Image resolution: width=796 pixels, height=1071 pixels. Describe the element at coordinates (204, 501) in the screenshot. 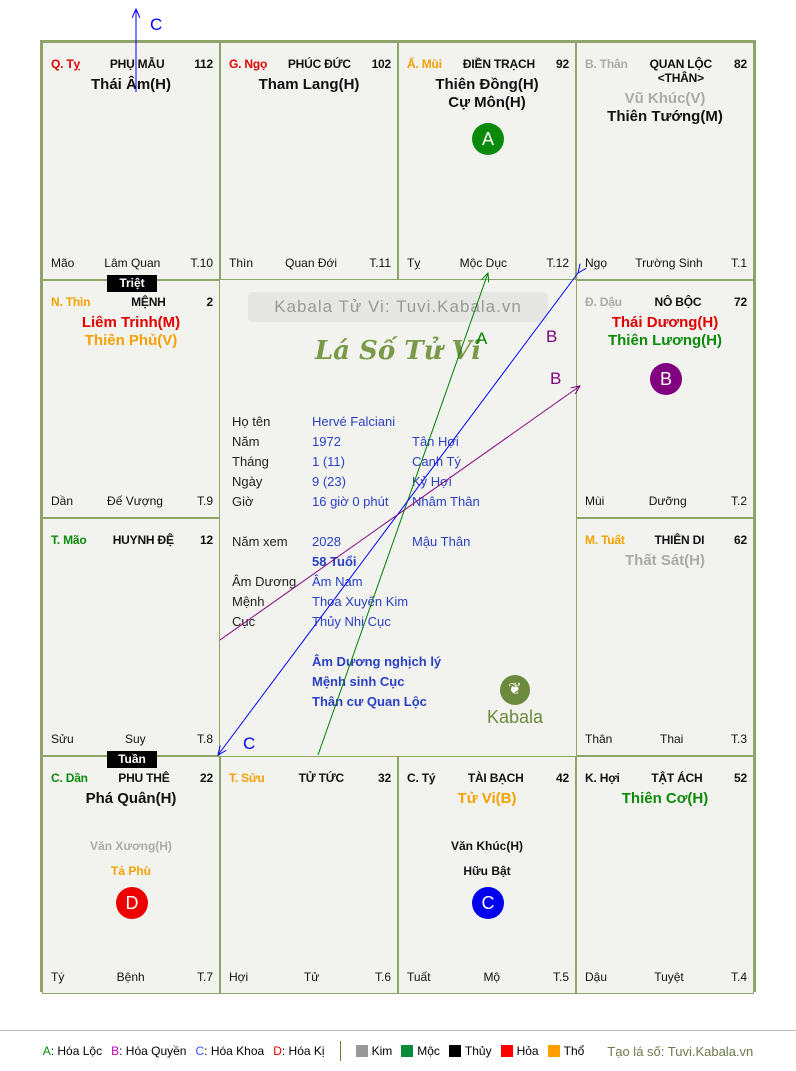

I see `month-label: T.9` at that location.